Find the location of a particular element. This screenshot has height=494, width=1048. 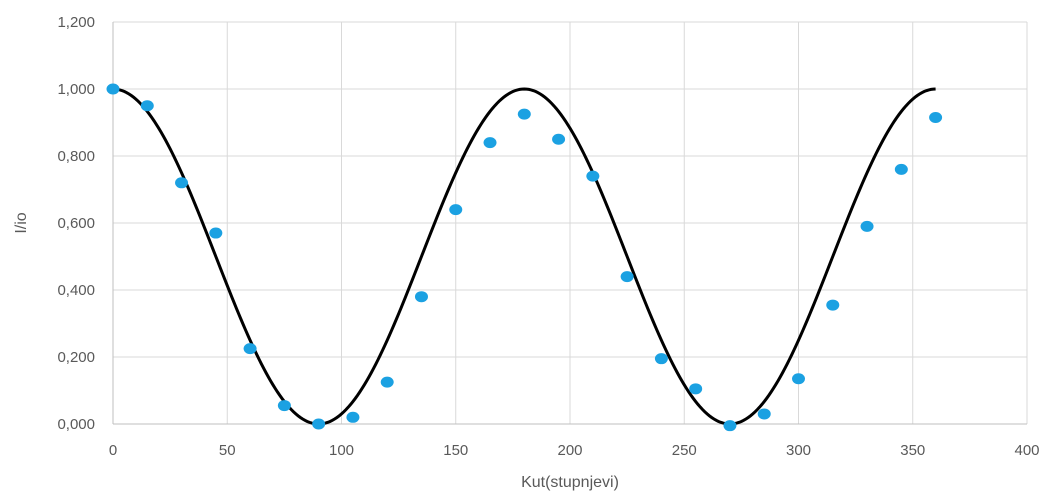

y-tick-labels: 0,000 0,200 0,400 0,600 0,800 1,000 1,200 is located at coordinates (76, 223).